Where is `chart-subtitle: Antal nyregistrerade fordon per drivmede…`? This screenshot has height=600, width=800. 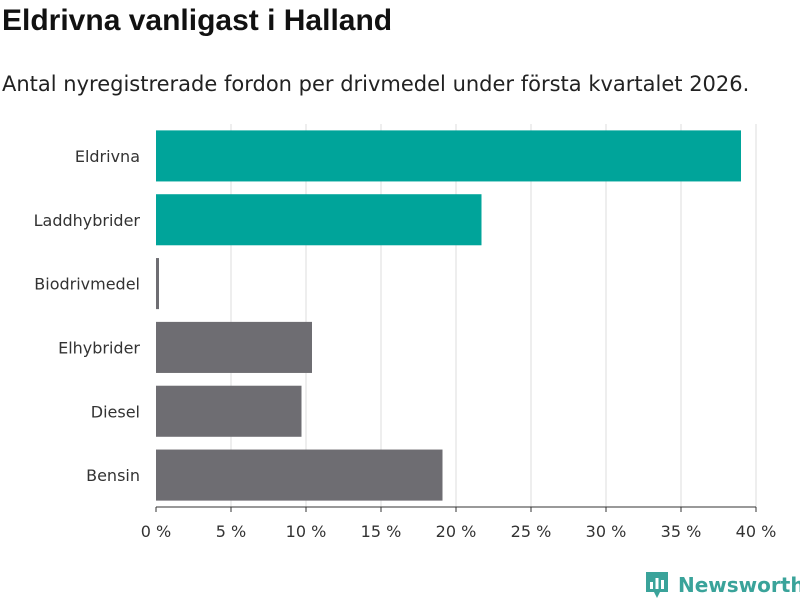 chart-subtitle: Antal nyregistrerade fordon per drivmede… is located at coordinates (376, 84).